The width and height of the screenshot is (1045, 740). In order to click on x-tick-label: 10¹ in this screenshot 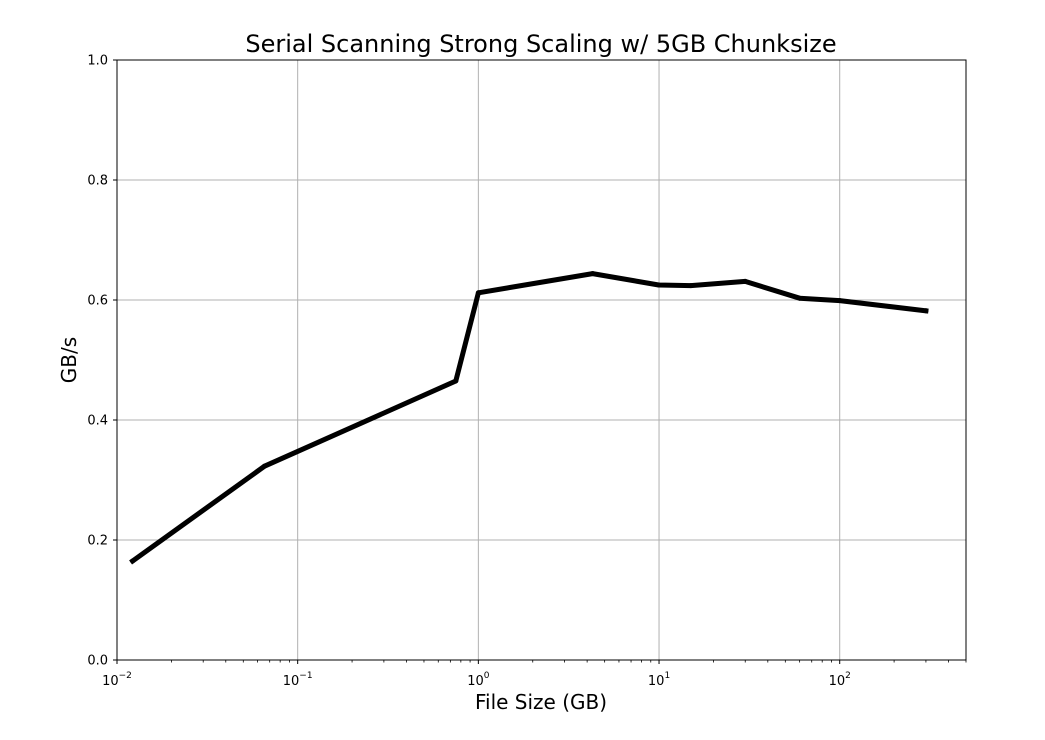, I will do `click(659, 680)`.